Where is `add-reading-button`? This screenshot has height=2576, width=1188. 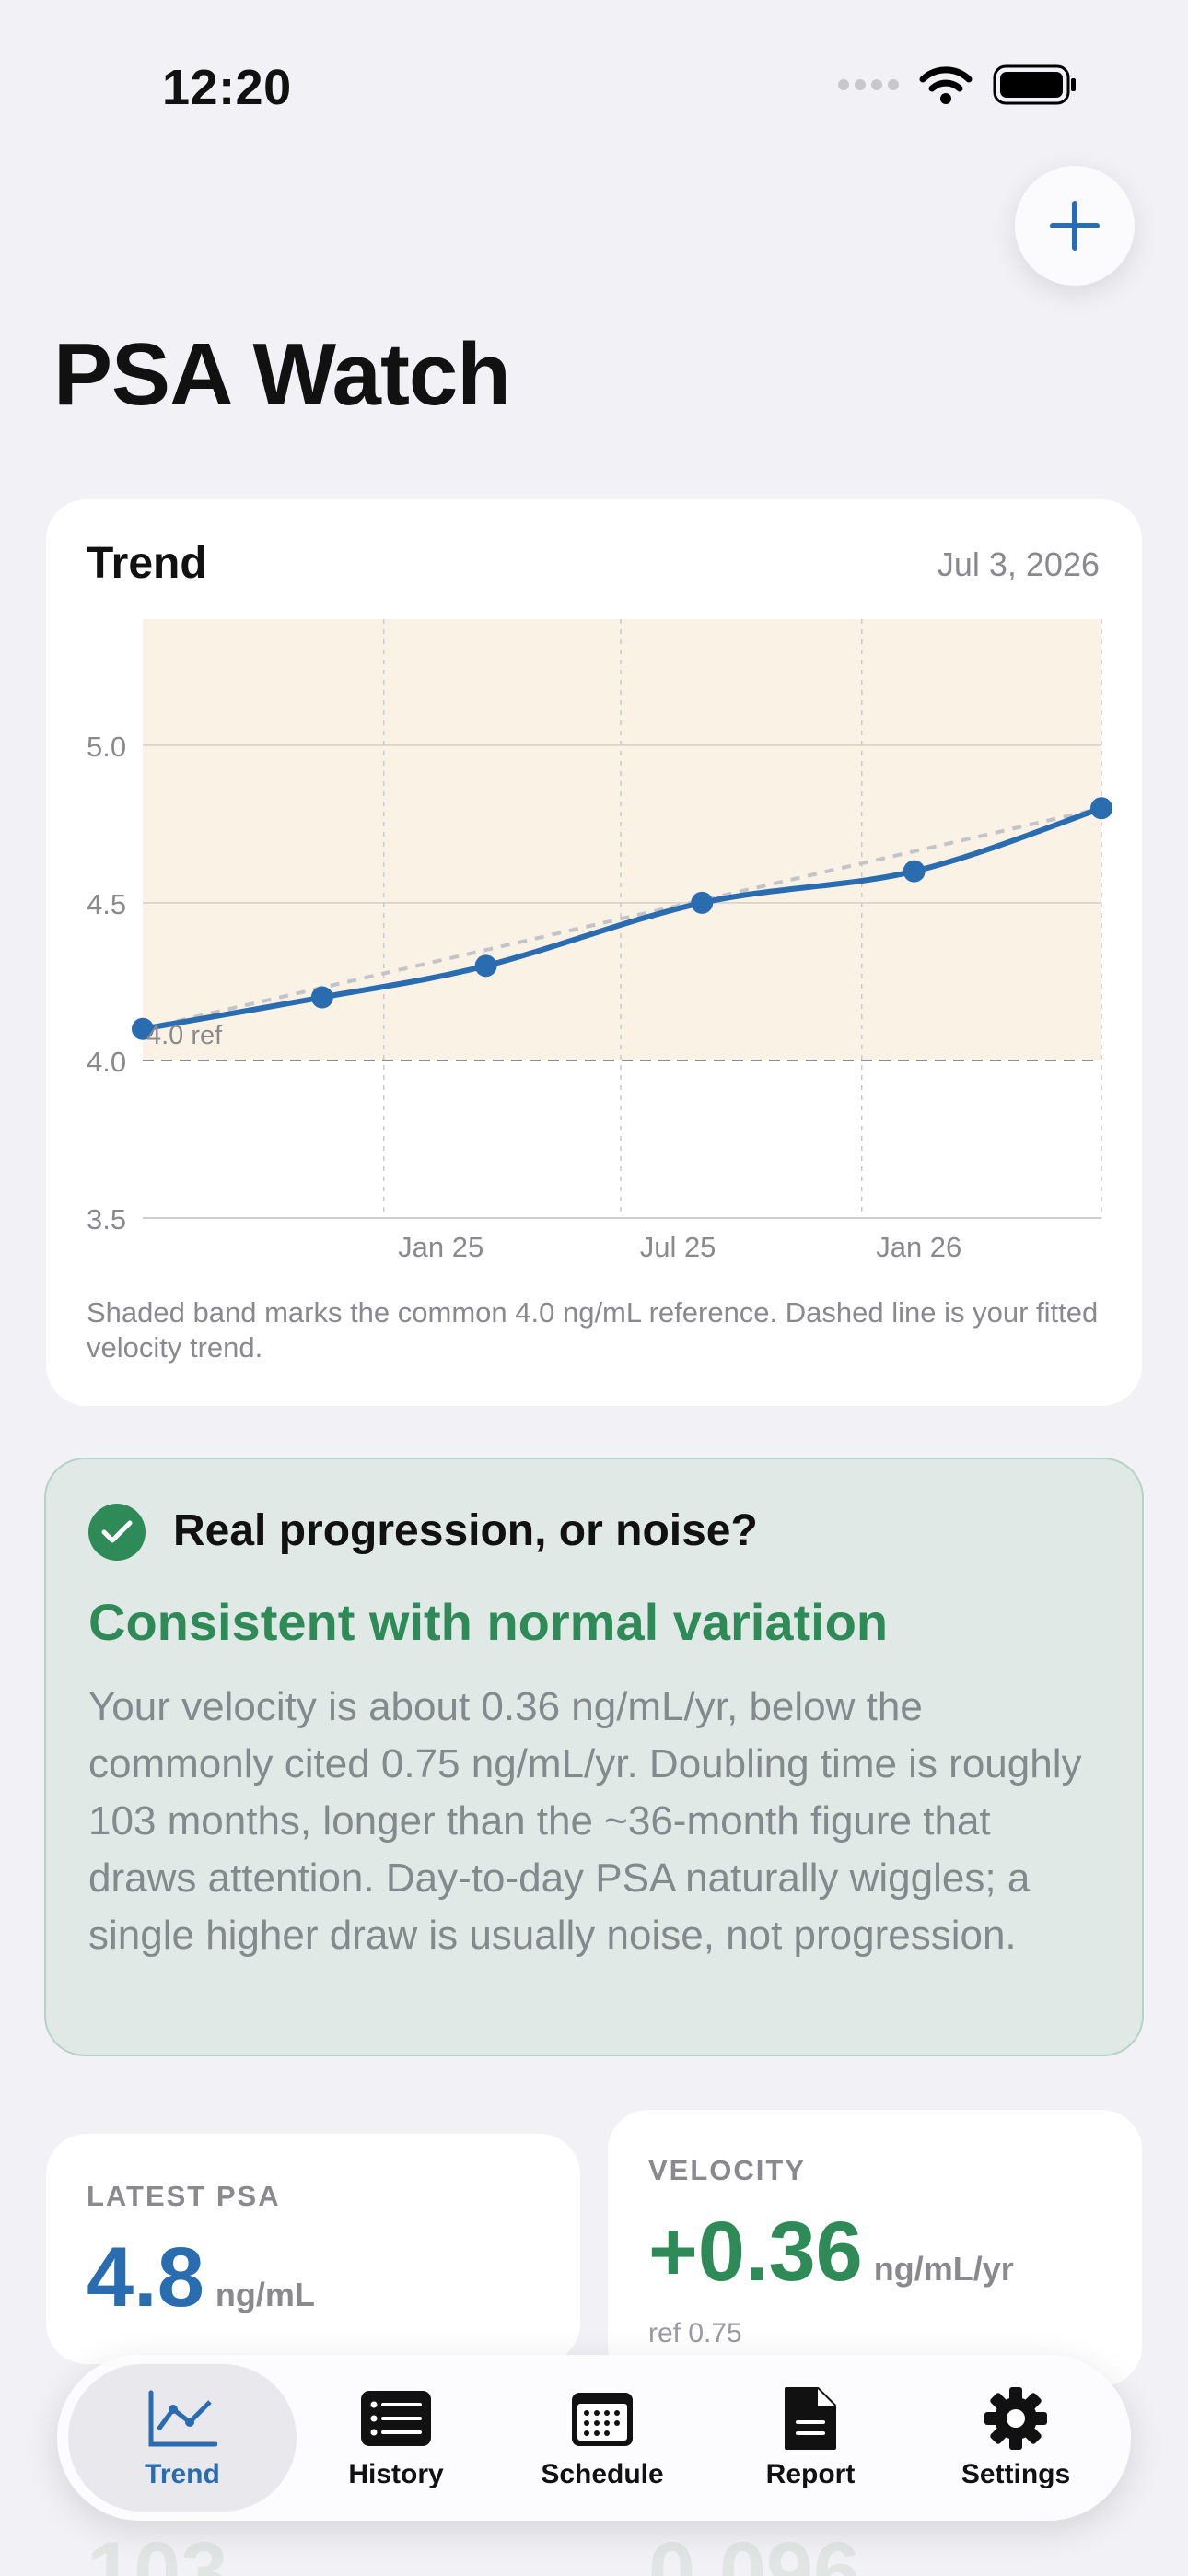
add-reading-button is located at coordinates (1075, 226).